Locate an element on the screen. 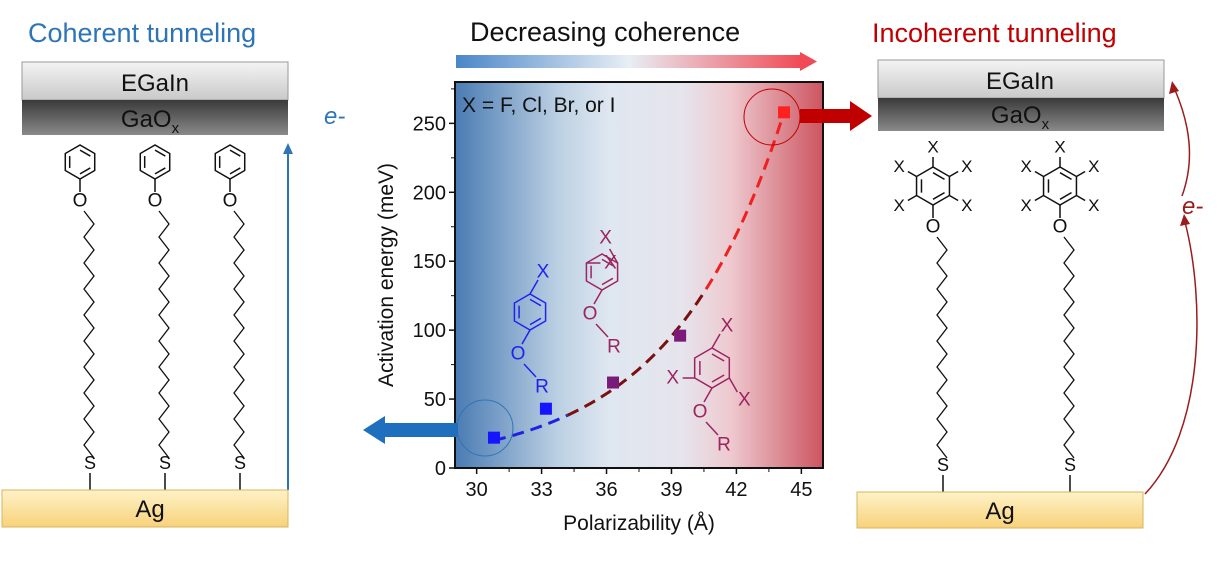 The height and width of the screenshot is (566, 1230). coherence-title: Decreasing coherence is located at coordinates (605, 32).